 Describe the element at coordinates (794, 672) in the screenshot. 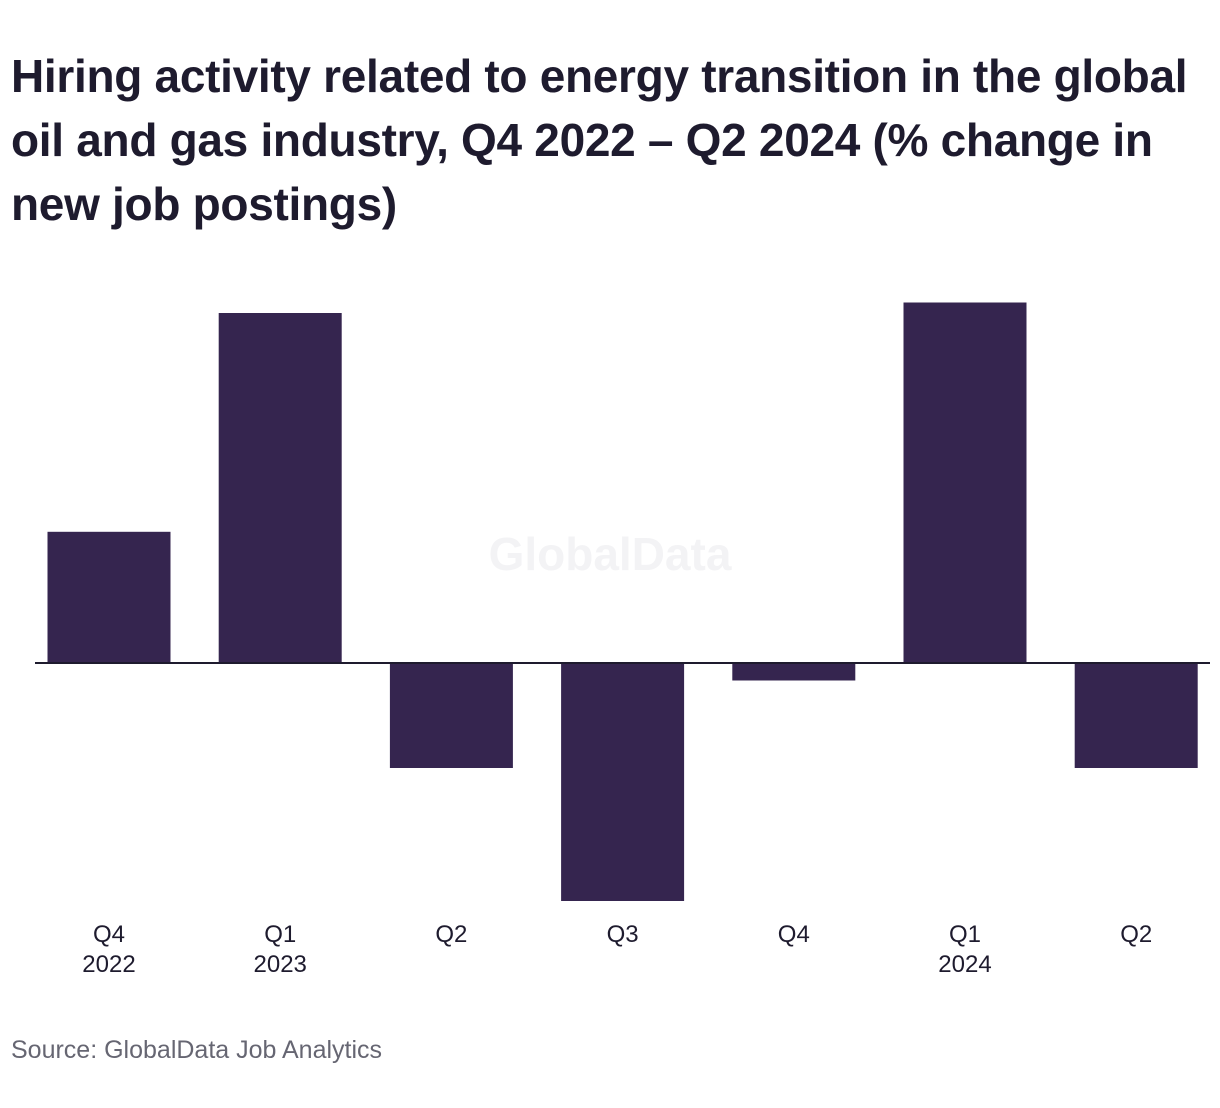

I see `bar-q4` at that location.